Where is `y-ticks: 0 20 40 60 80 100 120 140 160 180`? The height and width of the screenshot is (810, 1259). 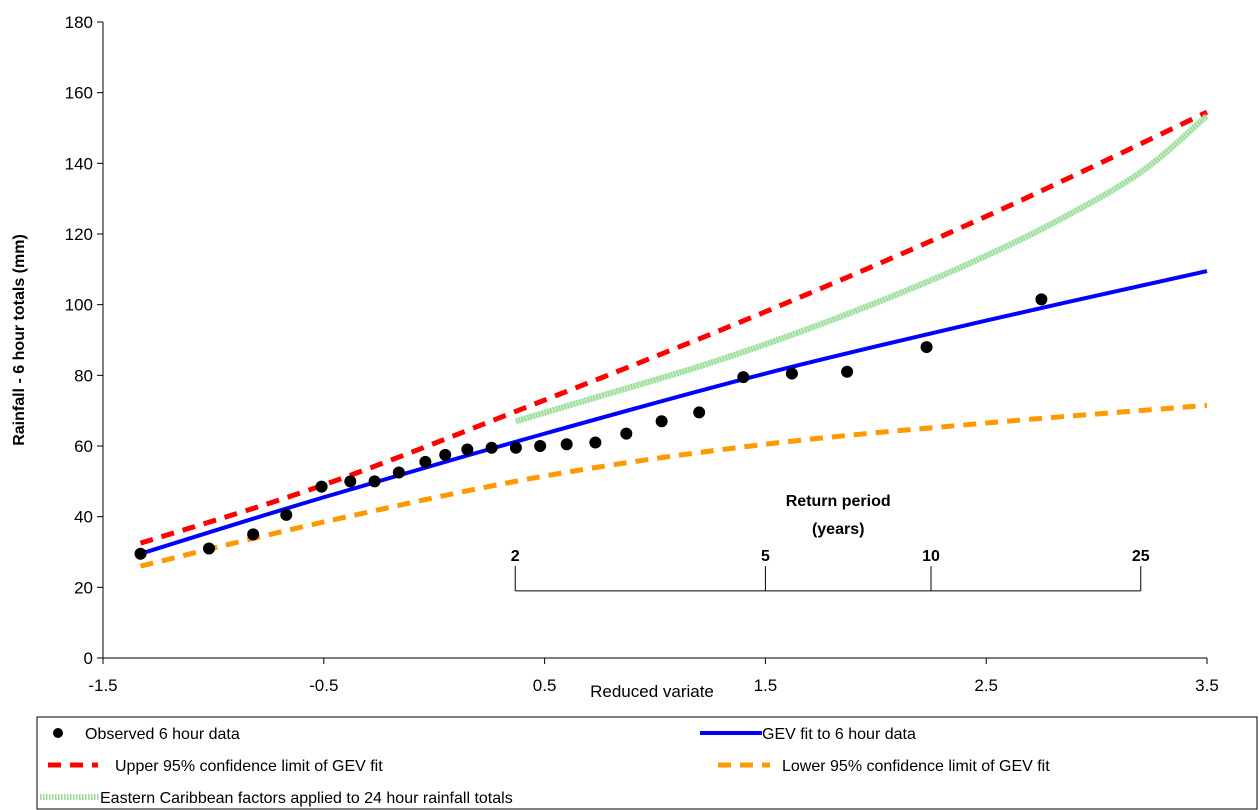
y-ticks: 0 20 40 60 80 100 120 140 160 180 is located at coordinates (84, 340).